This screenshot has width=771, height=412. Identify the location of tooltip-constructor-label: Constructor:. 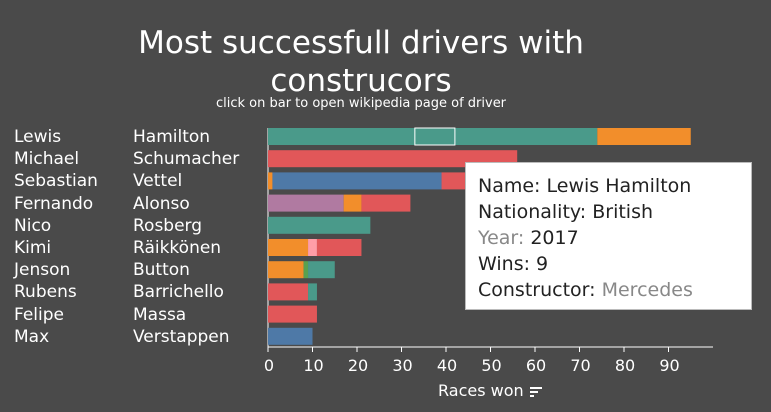
(537, 290).